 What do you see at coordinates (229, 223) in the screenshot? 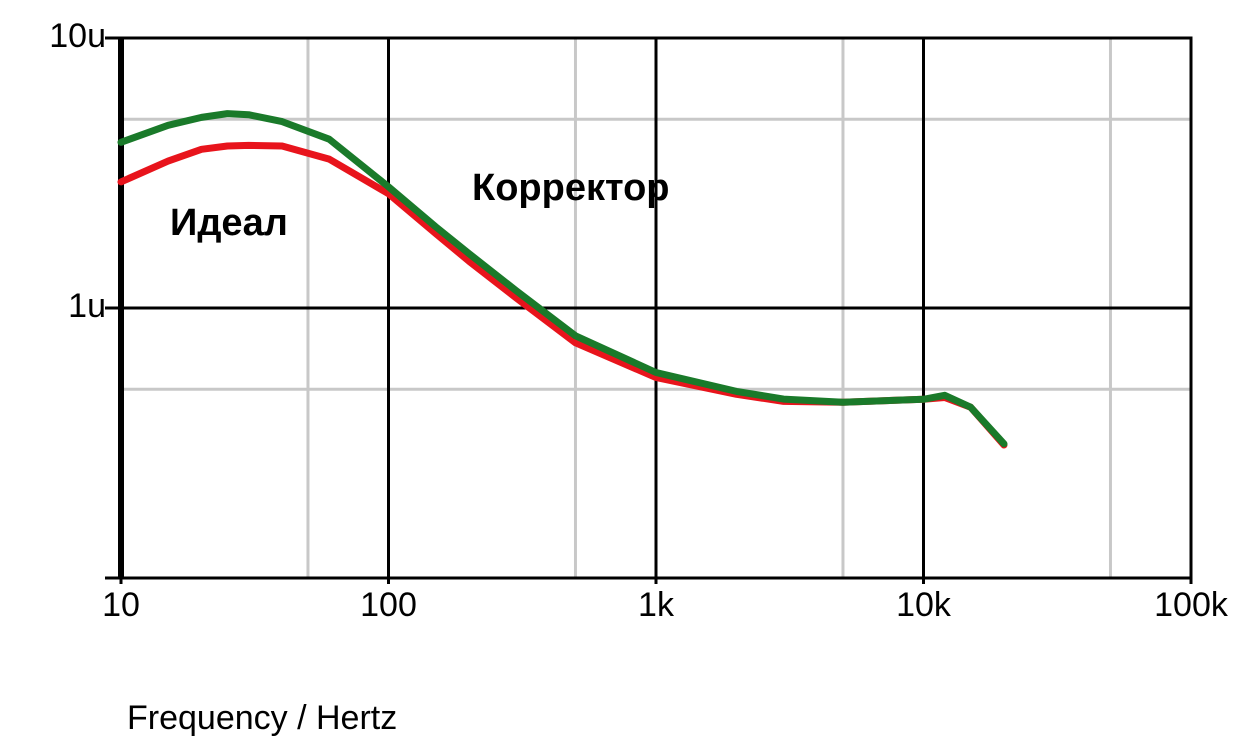
I see `series-label: Идеал` at bounding box center [229, 223].